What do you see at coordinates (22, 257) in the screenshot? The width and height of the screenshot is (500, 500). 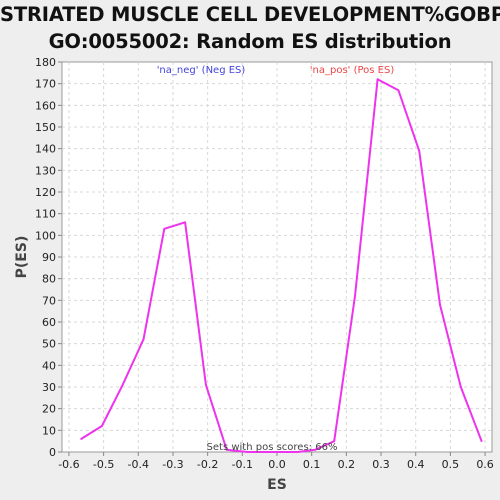 I see `y-axis-label: P(ES)` at bounding box center [22, 257].